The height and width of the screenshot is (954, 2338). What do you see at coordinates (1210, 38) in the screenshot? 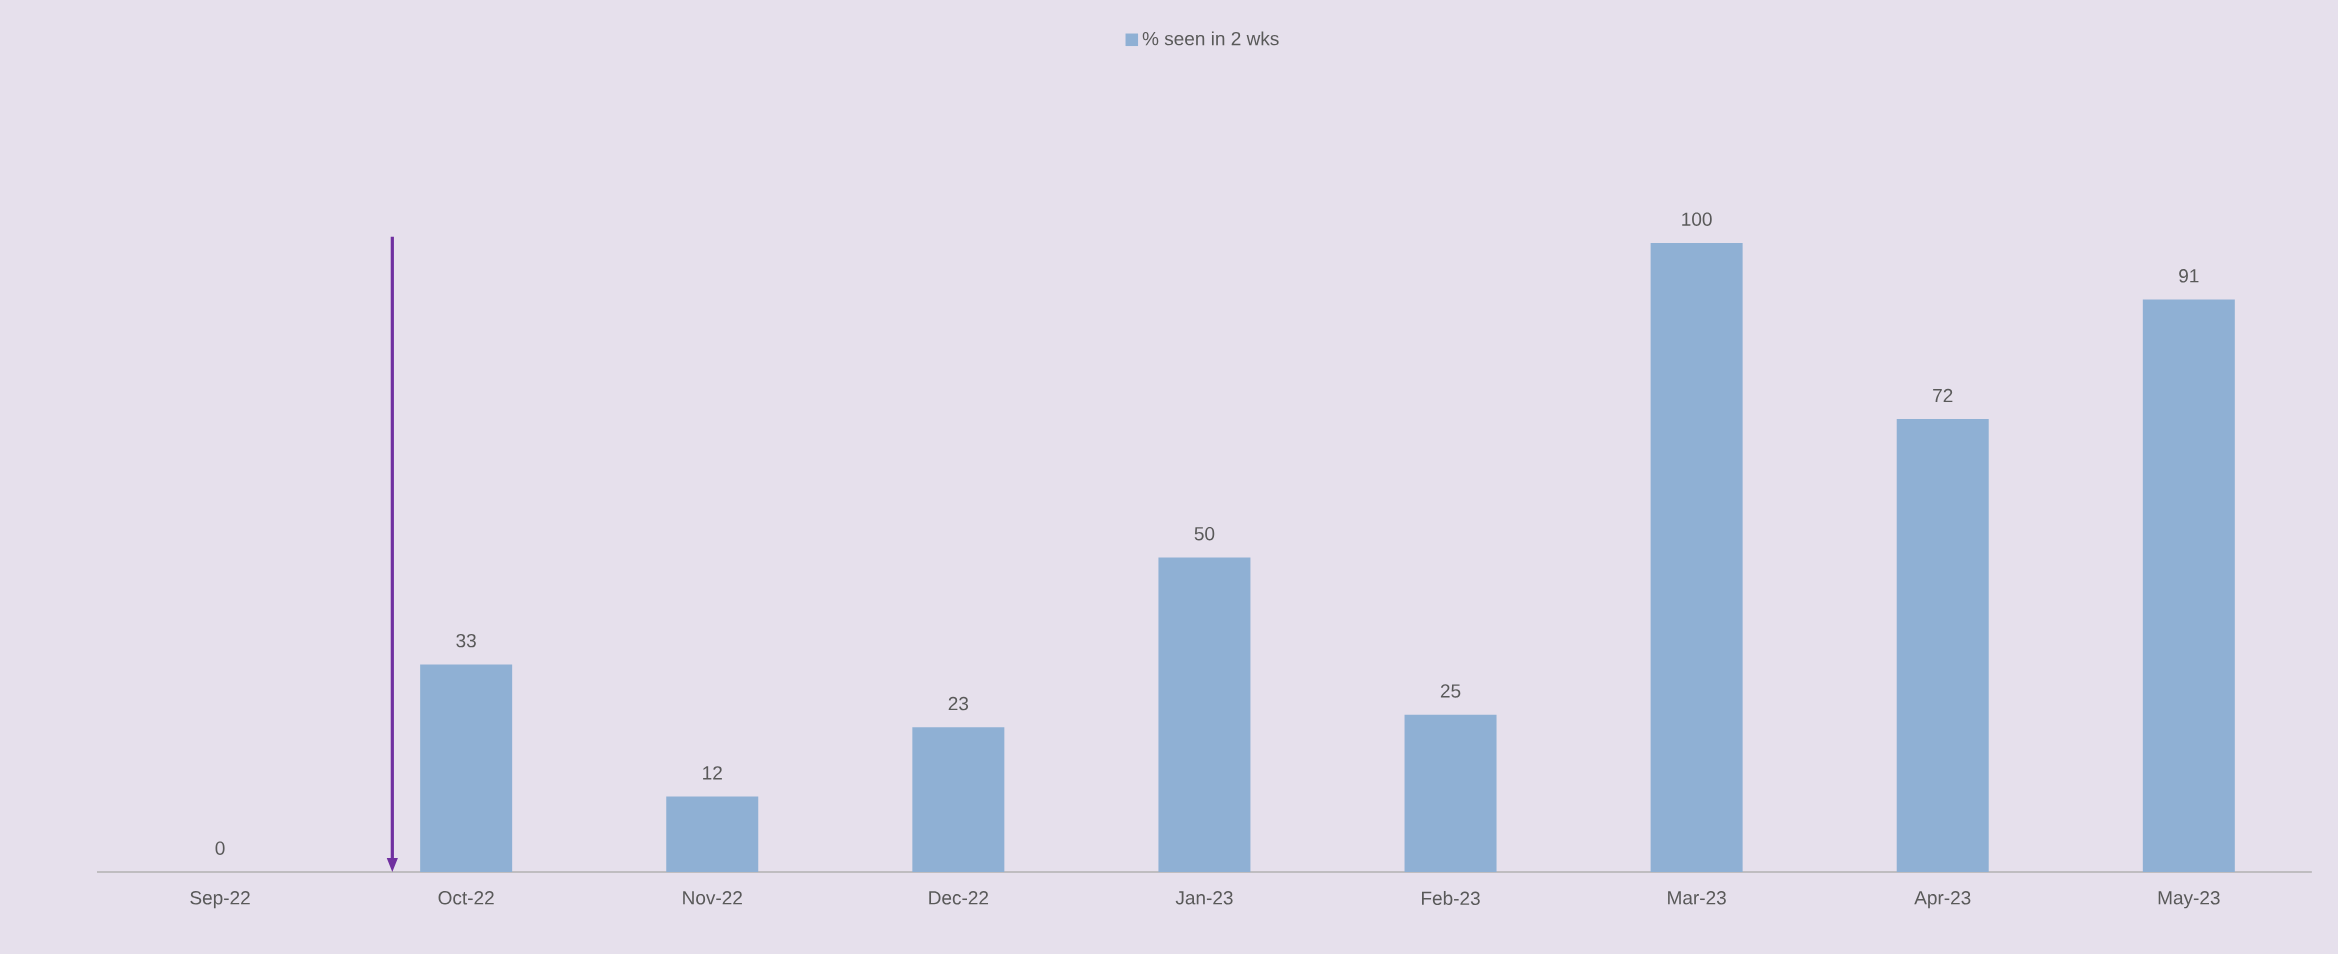
I see `legend-label: % seen in 2 wks` at bounding box center [1210, 38].